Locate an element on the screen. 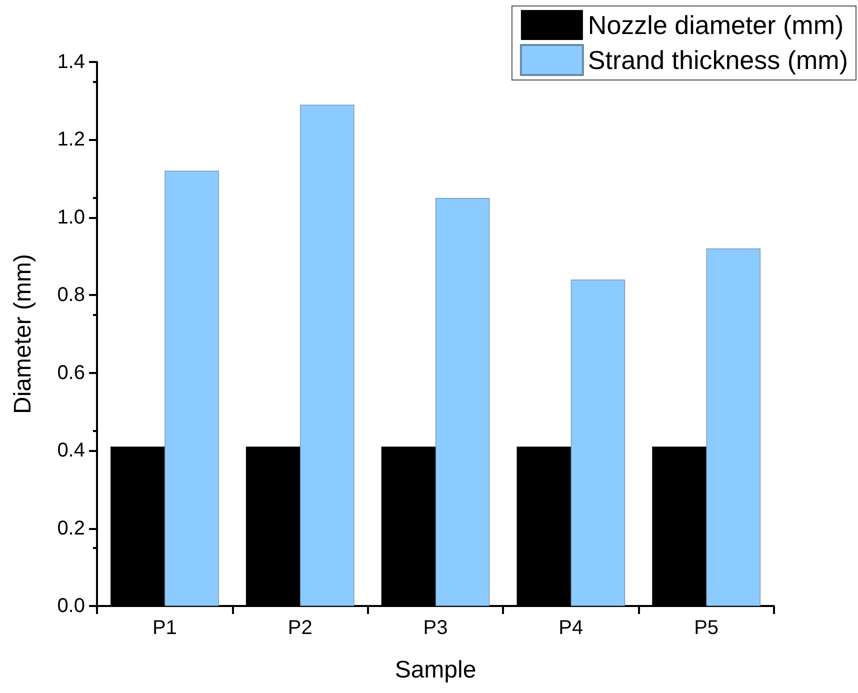  x-tick-label: P1 is located at coordinates (164, 628).